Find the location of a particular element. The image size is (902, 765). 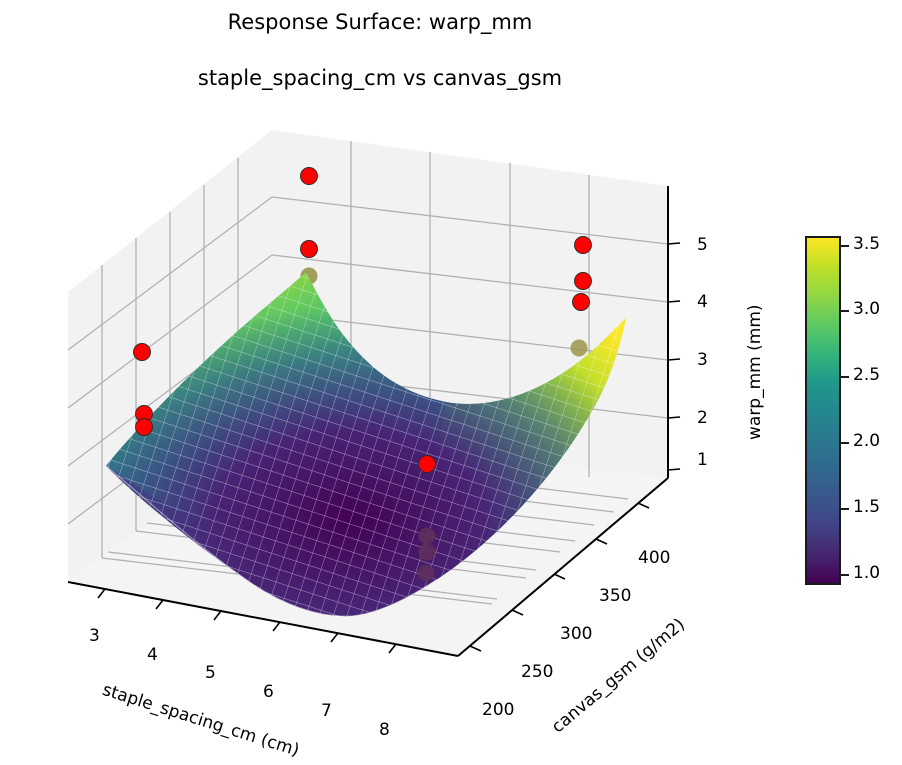

axis-spine-x is located at coordinates (263, 619).